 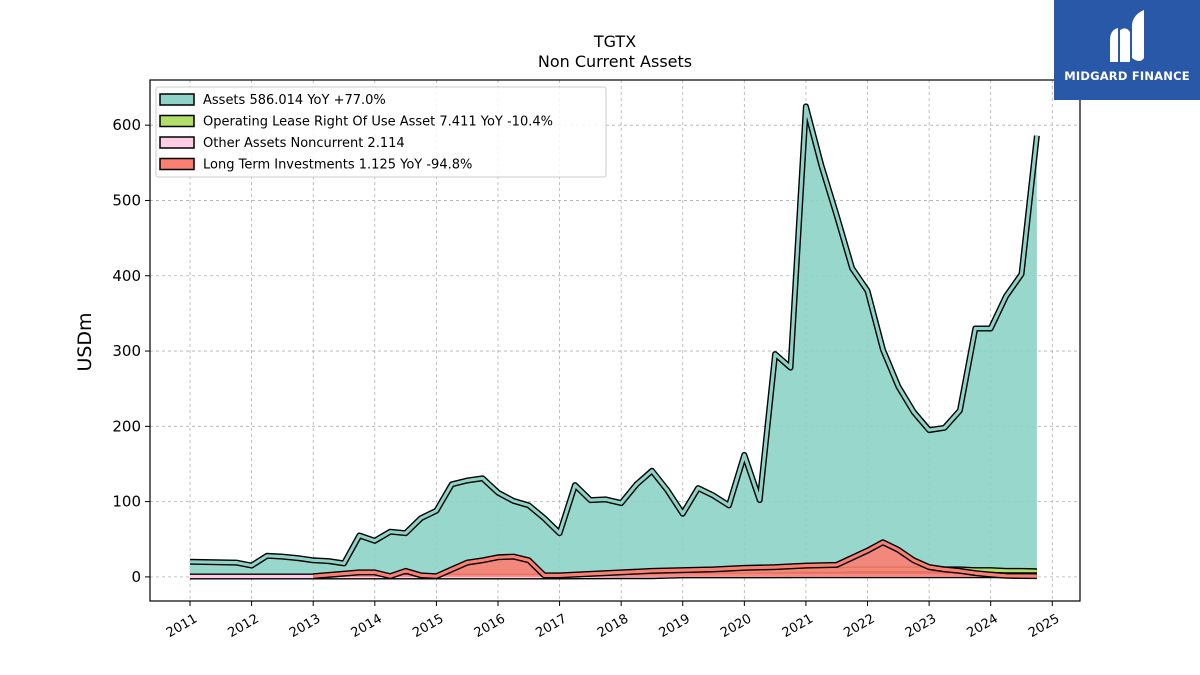 What do you see at coordinates (675, 626) in the screenshot?
I see `x-tick-label: 2019` at bounding box center [675, 626].